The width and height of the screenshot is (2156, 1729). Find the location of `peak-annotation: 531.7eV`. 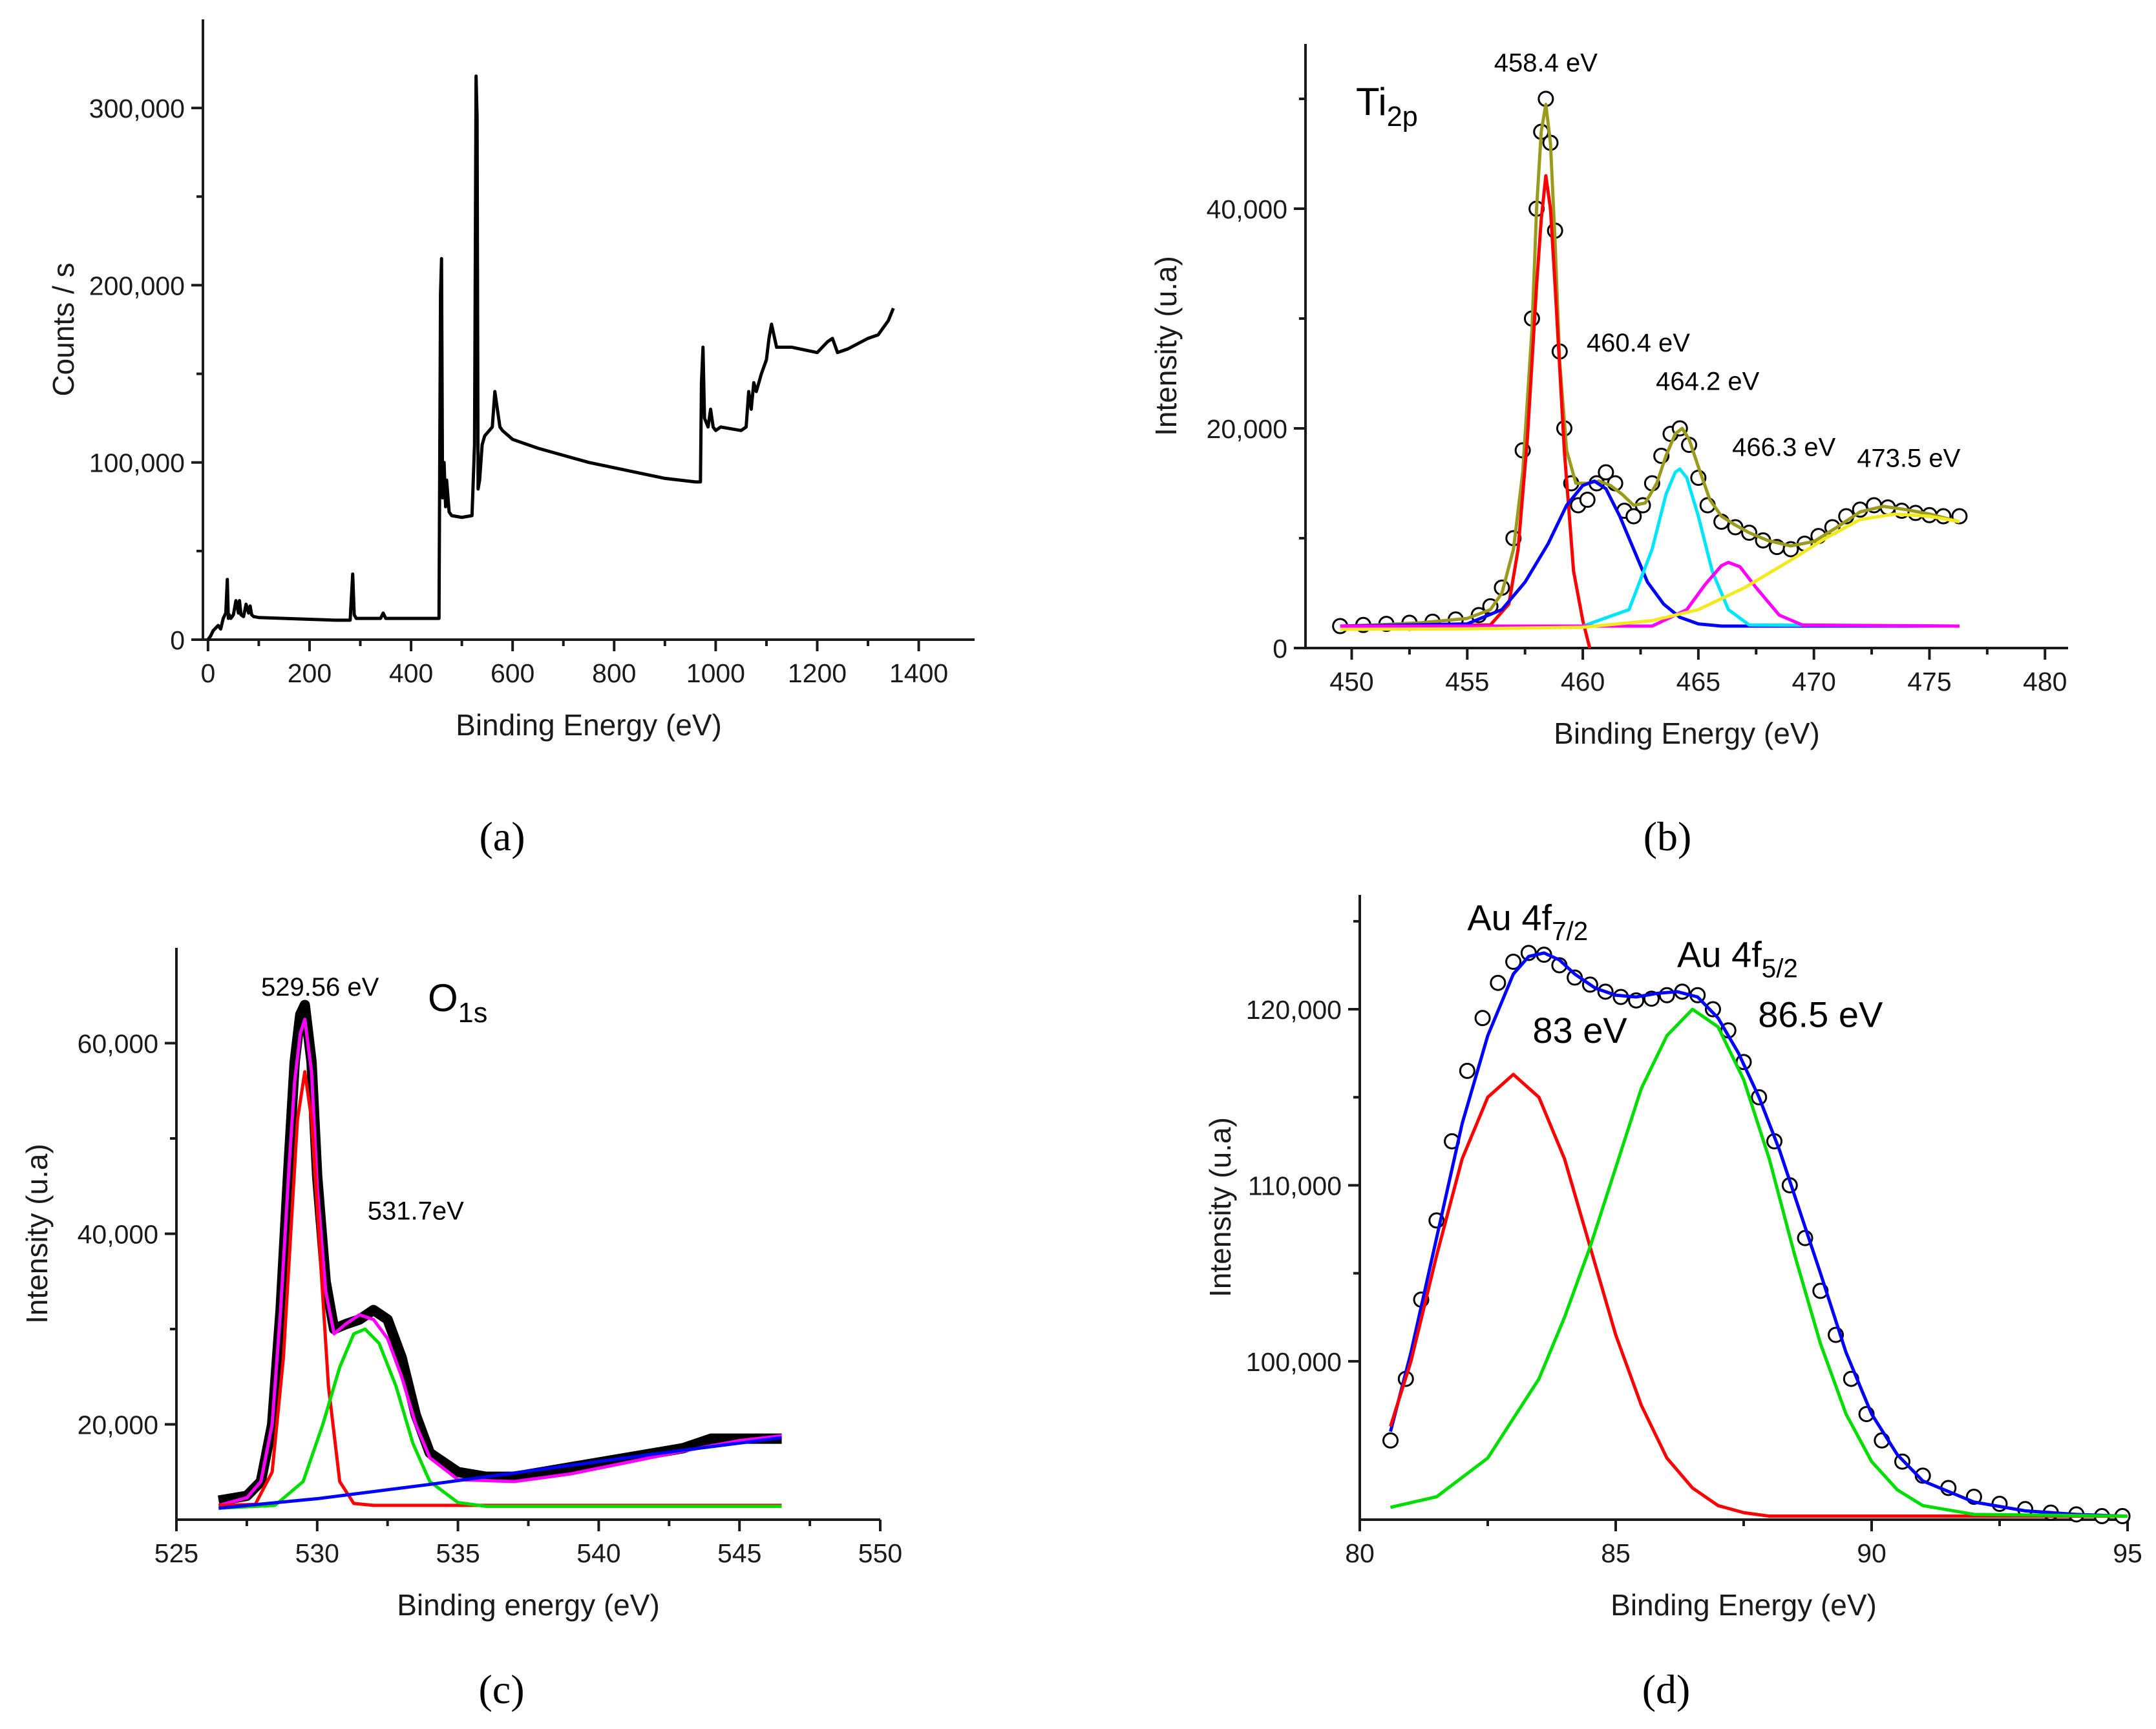

peak-annotation: 531.7eV is located at coordinates (416, 1211).